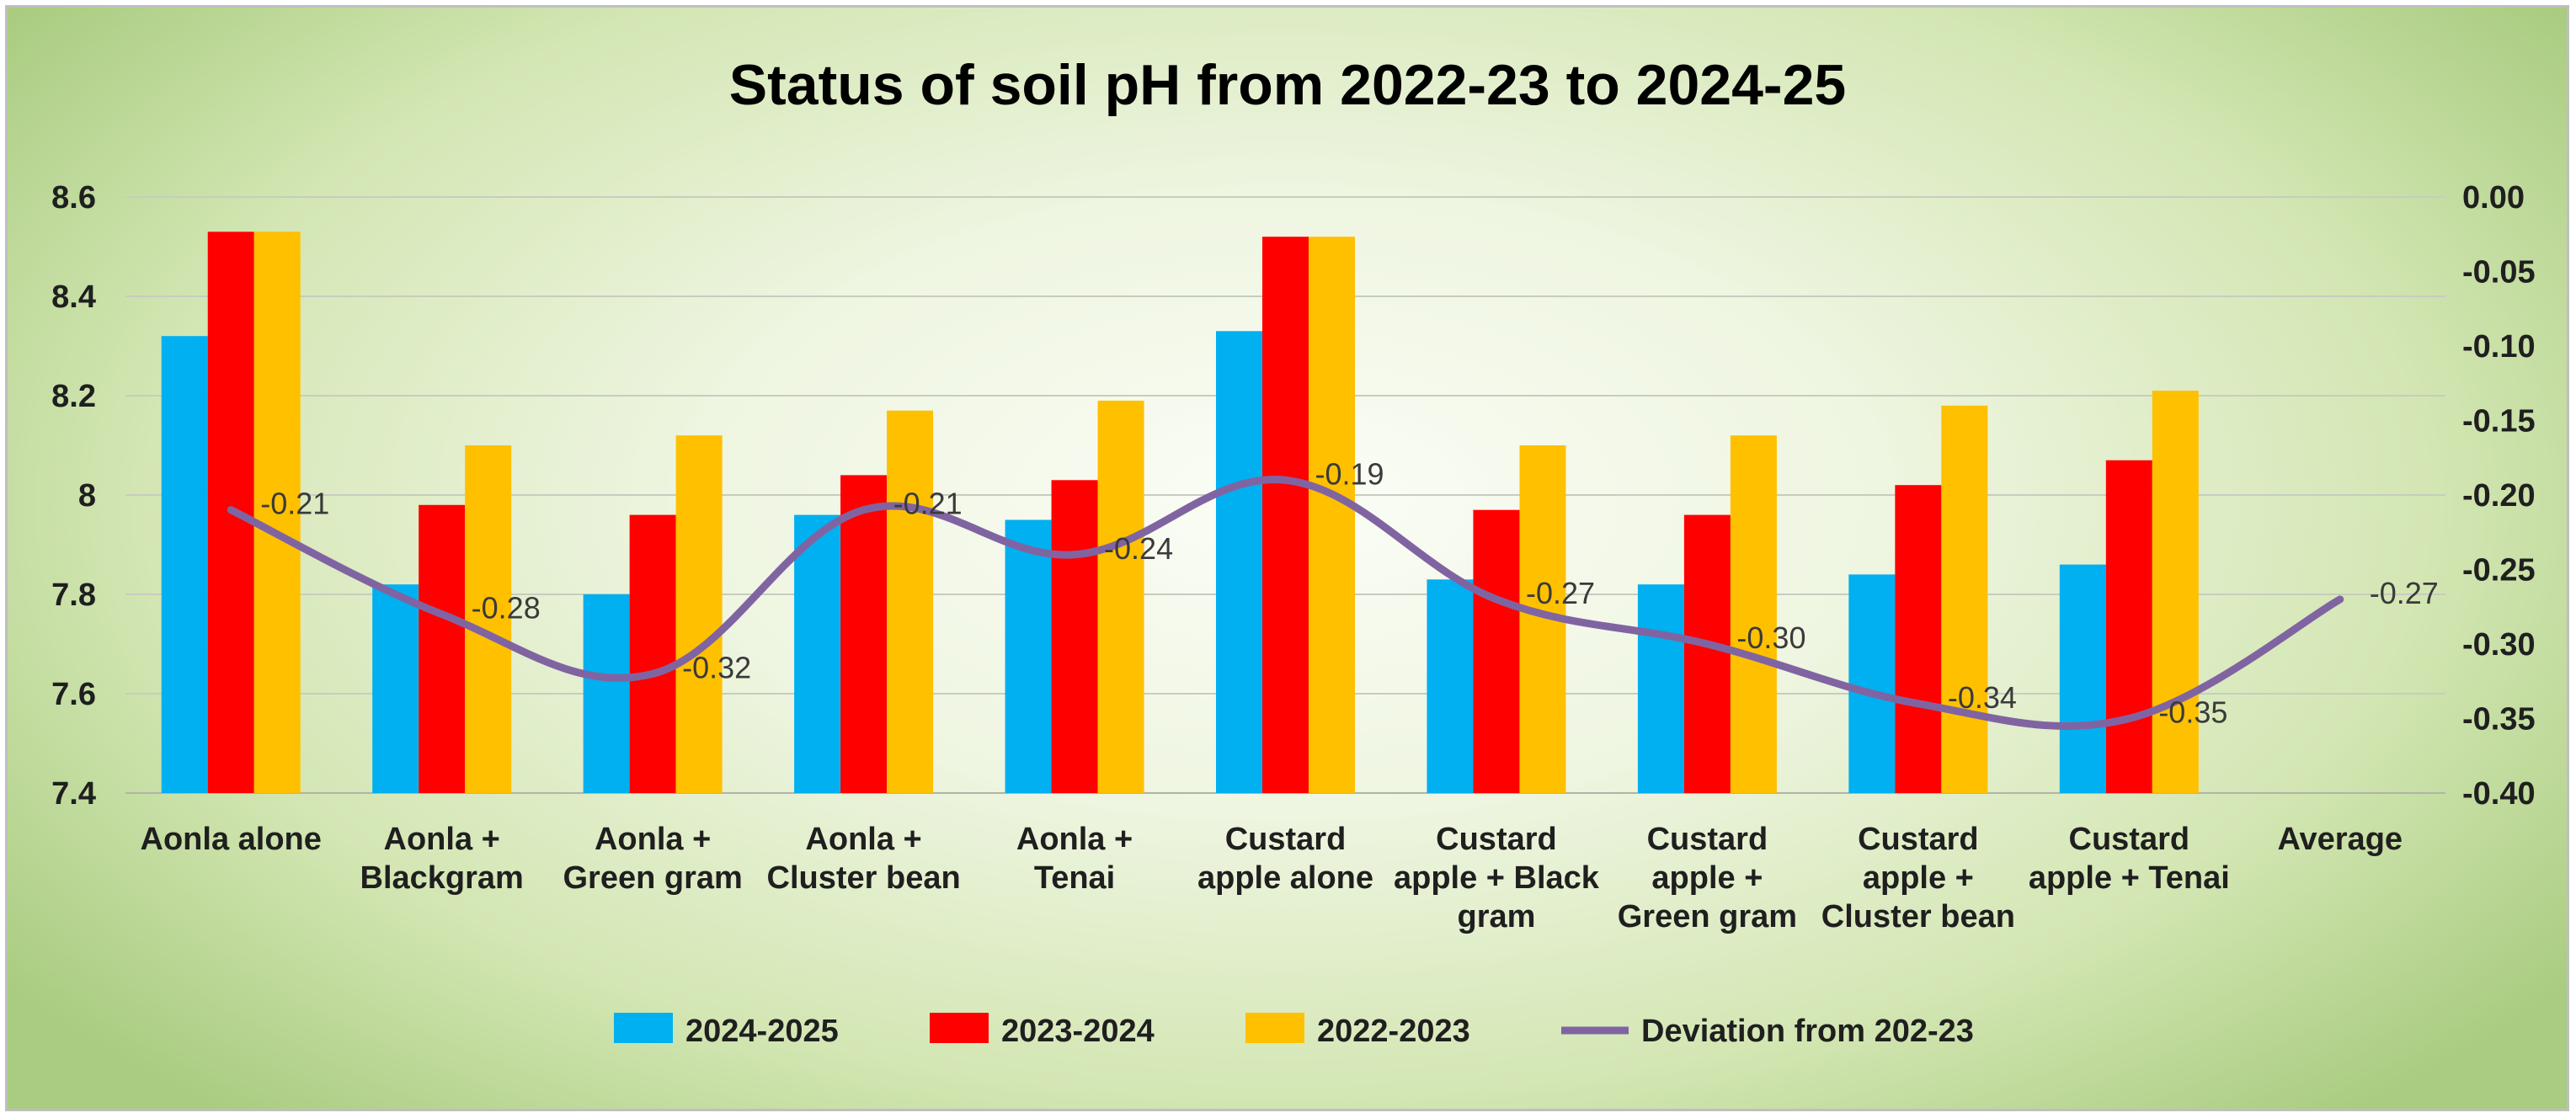  What do you see at coordinates (2499, 272) in the screenshot?
I see `right-axis-tick-label: -0.05` at bounding box center [2499, 272].